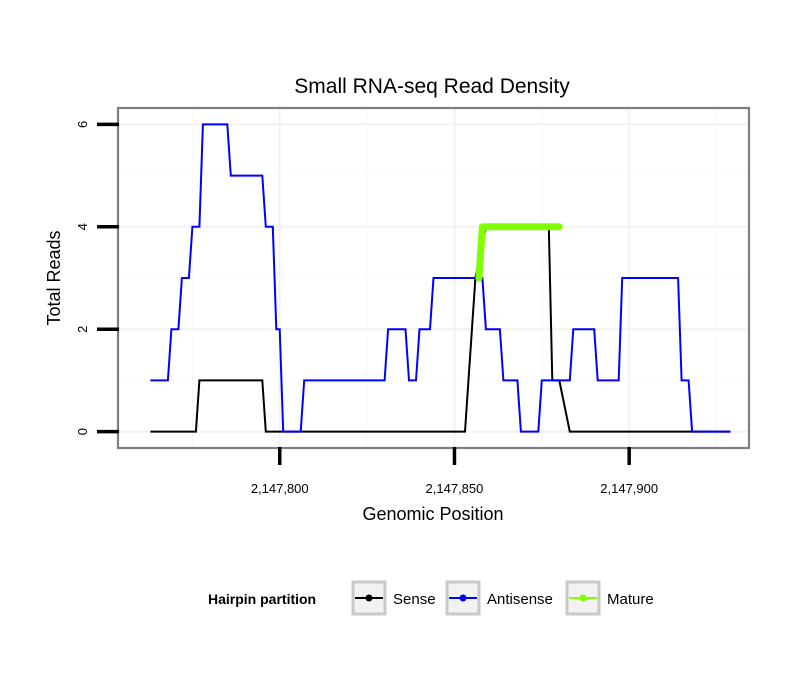  What do you see at coordinates (414, 599) in the screenshot?
I see `legend-label-sense: Sense` at bounding box center [414, 599].